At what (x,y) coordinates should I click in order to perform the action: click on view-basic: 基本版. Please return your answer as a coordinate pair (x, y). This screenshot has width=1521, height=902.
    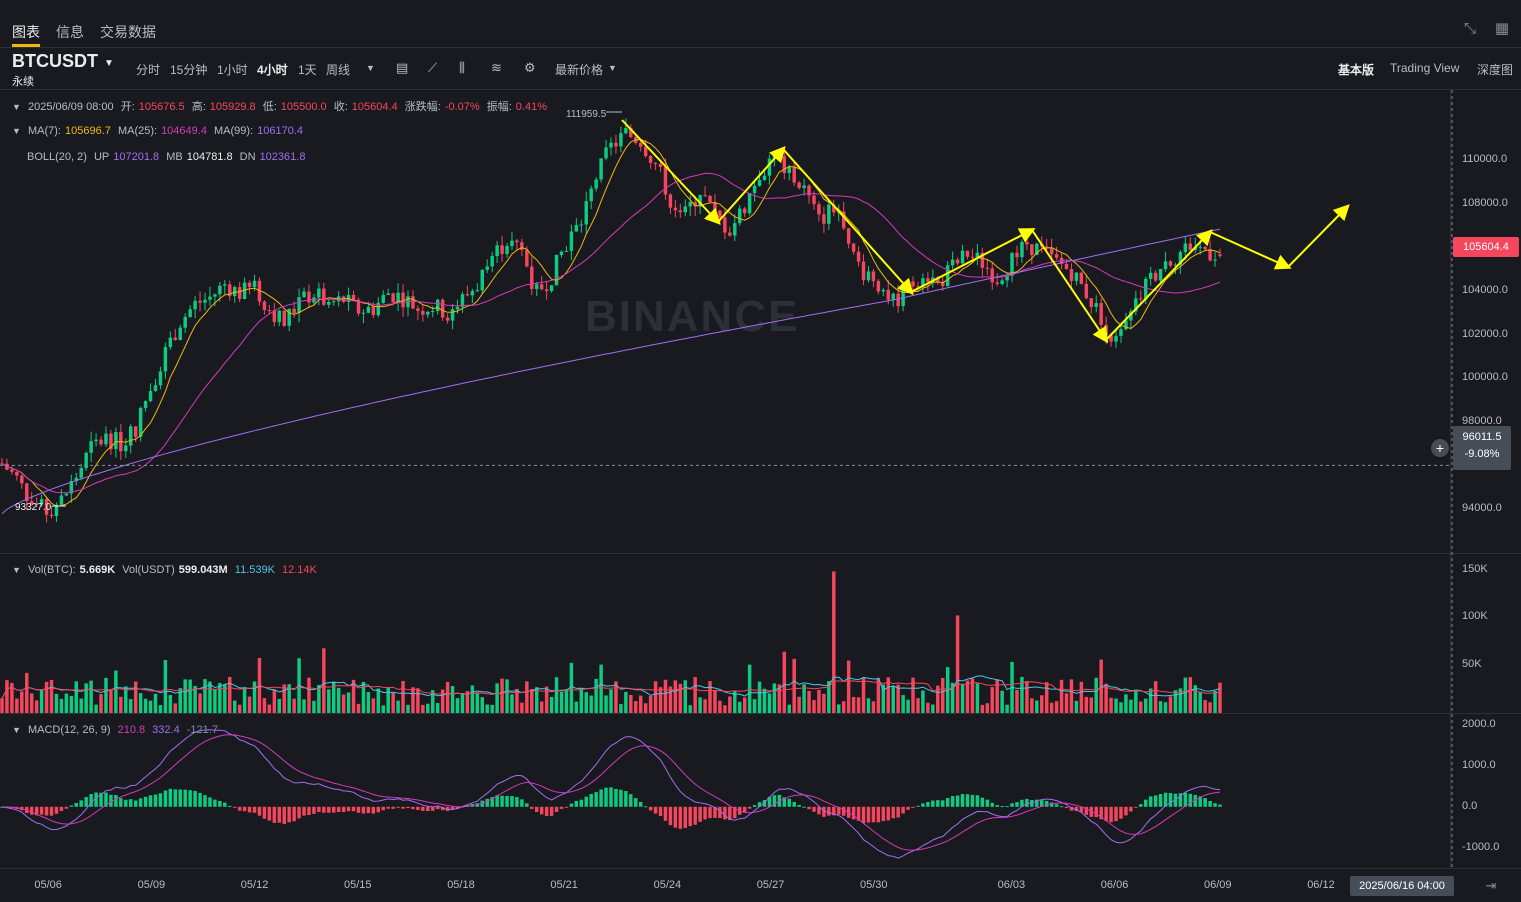
    Looking at the image, I should click on (1356, 70).